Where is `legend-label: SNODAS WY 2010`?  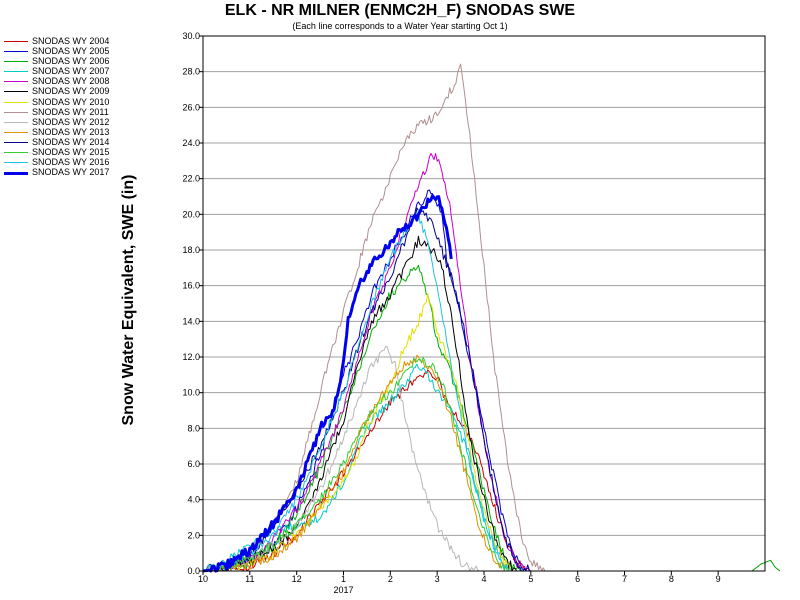 legend-label: SNODAS WY 2010 is located at coordinates (71, 101).